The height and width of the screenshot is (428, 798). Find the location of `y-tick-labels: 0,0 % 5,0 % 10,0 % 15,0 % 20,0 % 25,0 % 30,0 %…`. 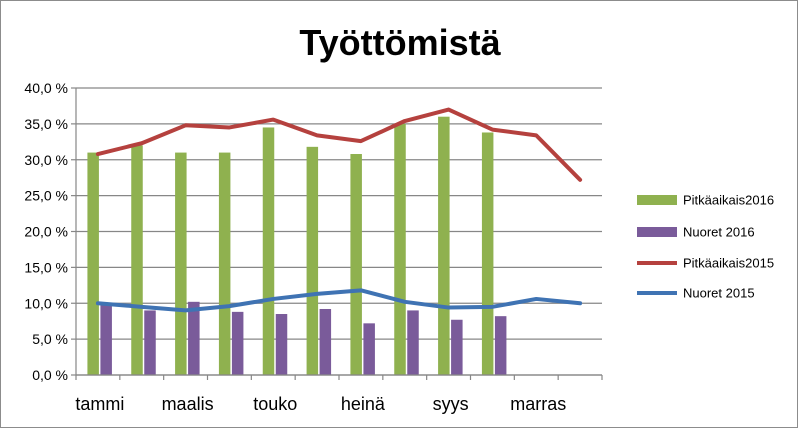

y-tick-labels: 0,0 % 5,0 % 10,0 % 15,0 % 20,0 % 25,0 % 30,0 %… is located at coordinates (46, 231).